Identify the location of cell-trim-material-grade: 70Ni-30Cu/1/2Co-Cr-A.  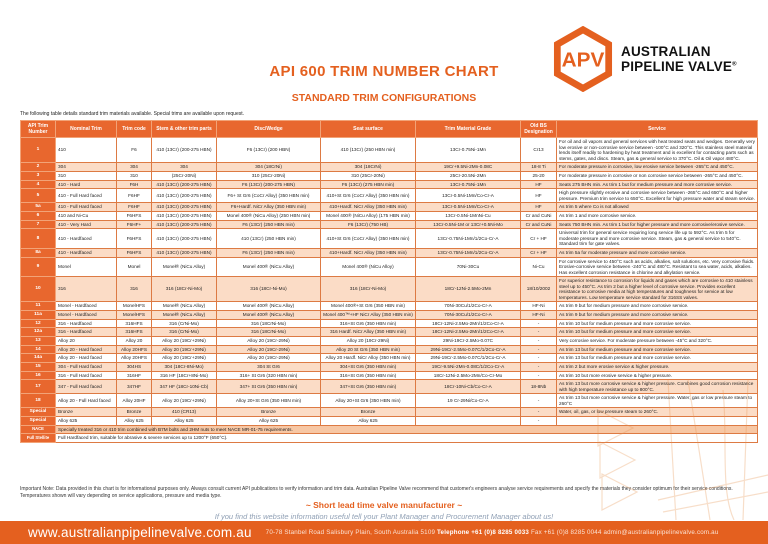
(468, 315).